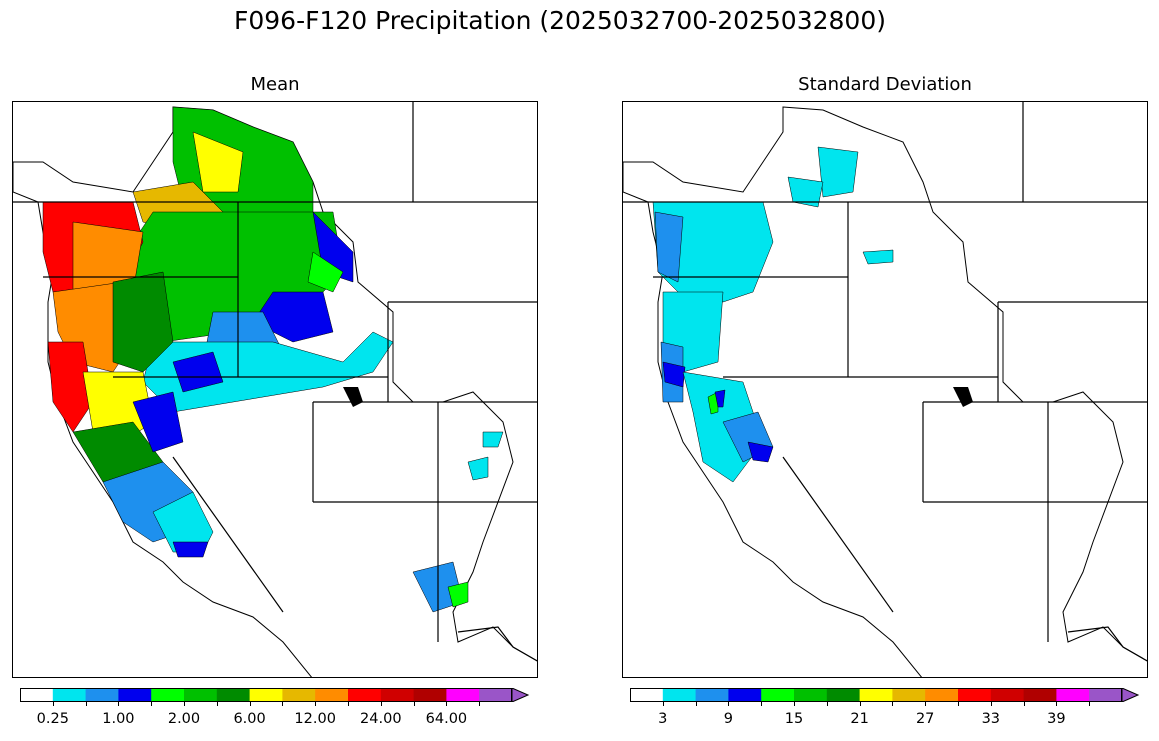 This screenshot has height=741, width=1159. What do you see at coordinates (859, 719) in the screenshot?
I see `colorbar-tick-label: 21` at bounding box center [859, 719].